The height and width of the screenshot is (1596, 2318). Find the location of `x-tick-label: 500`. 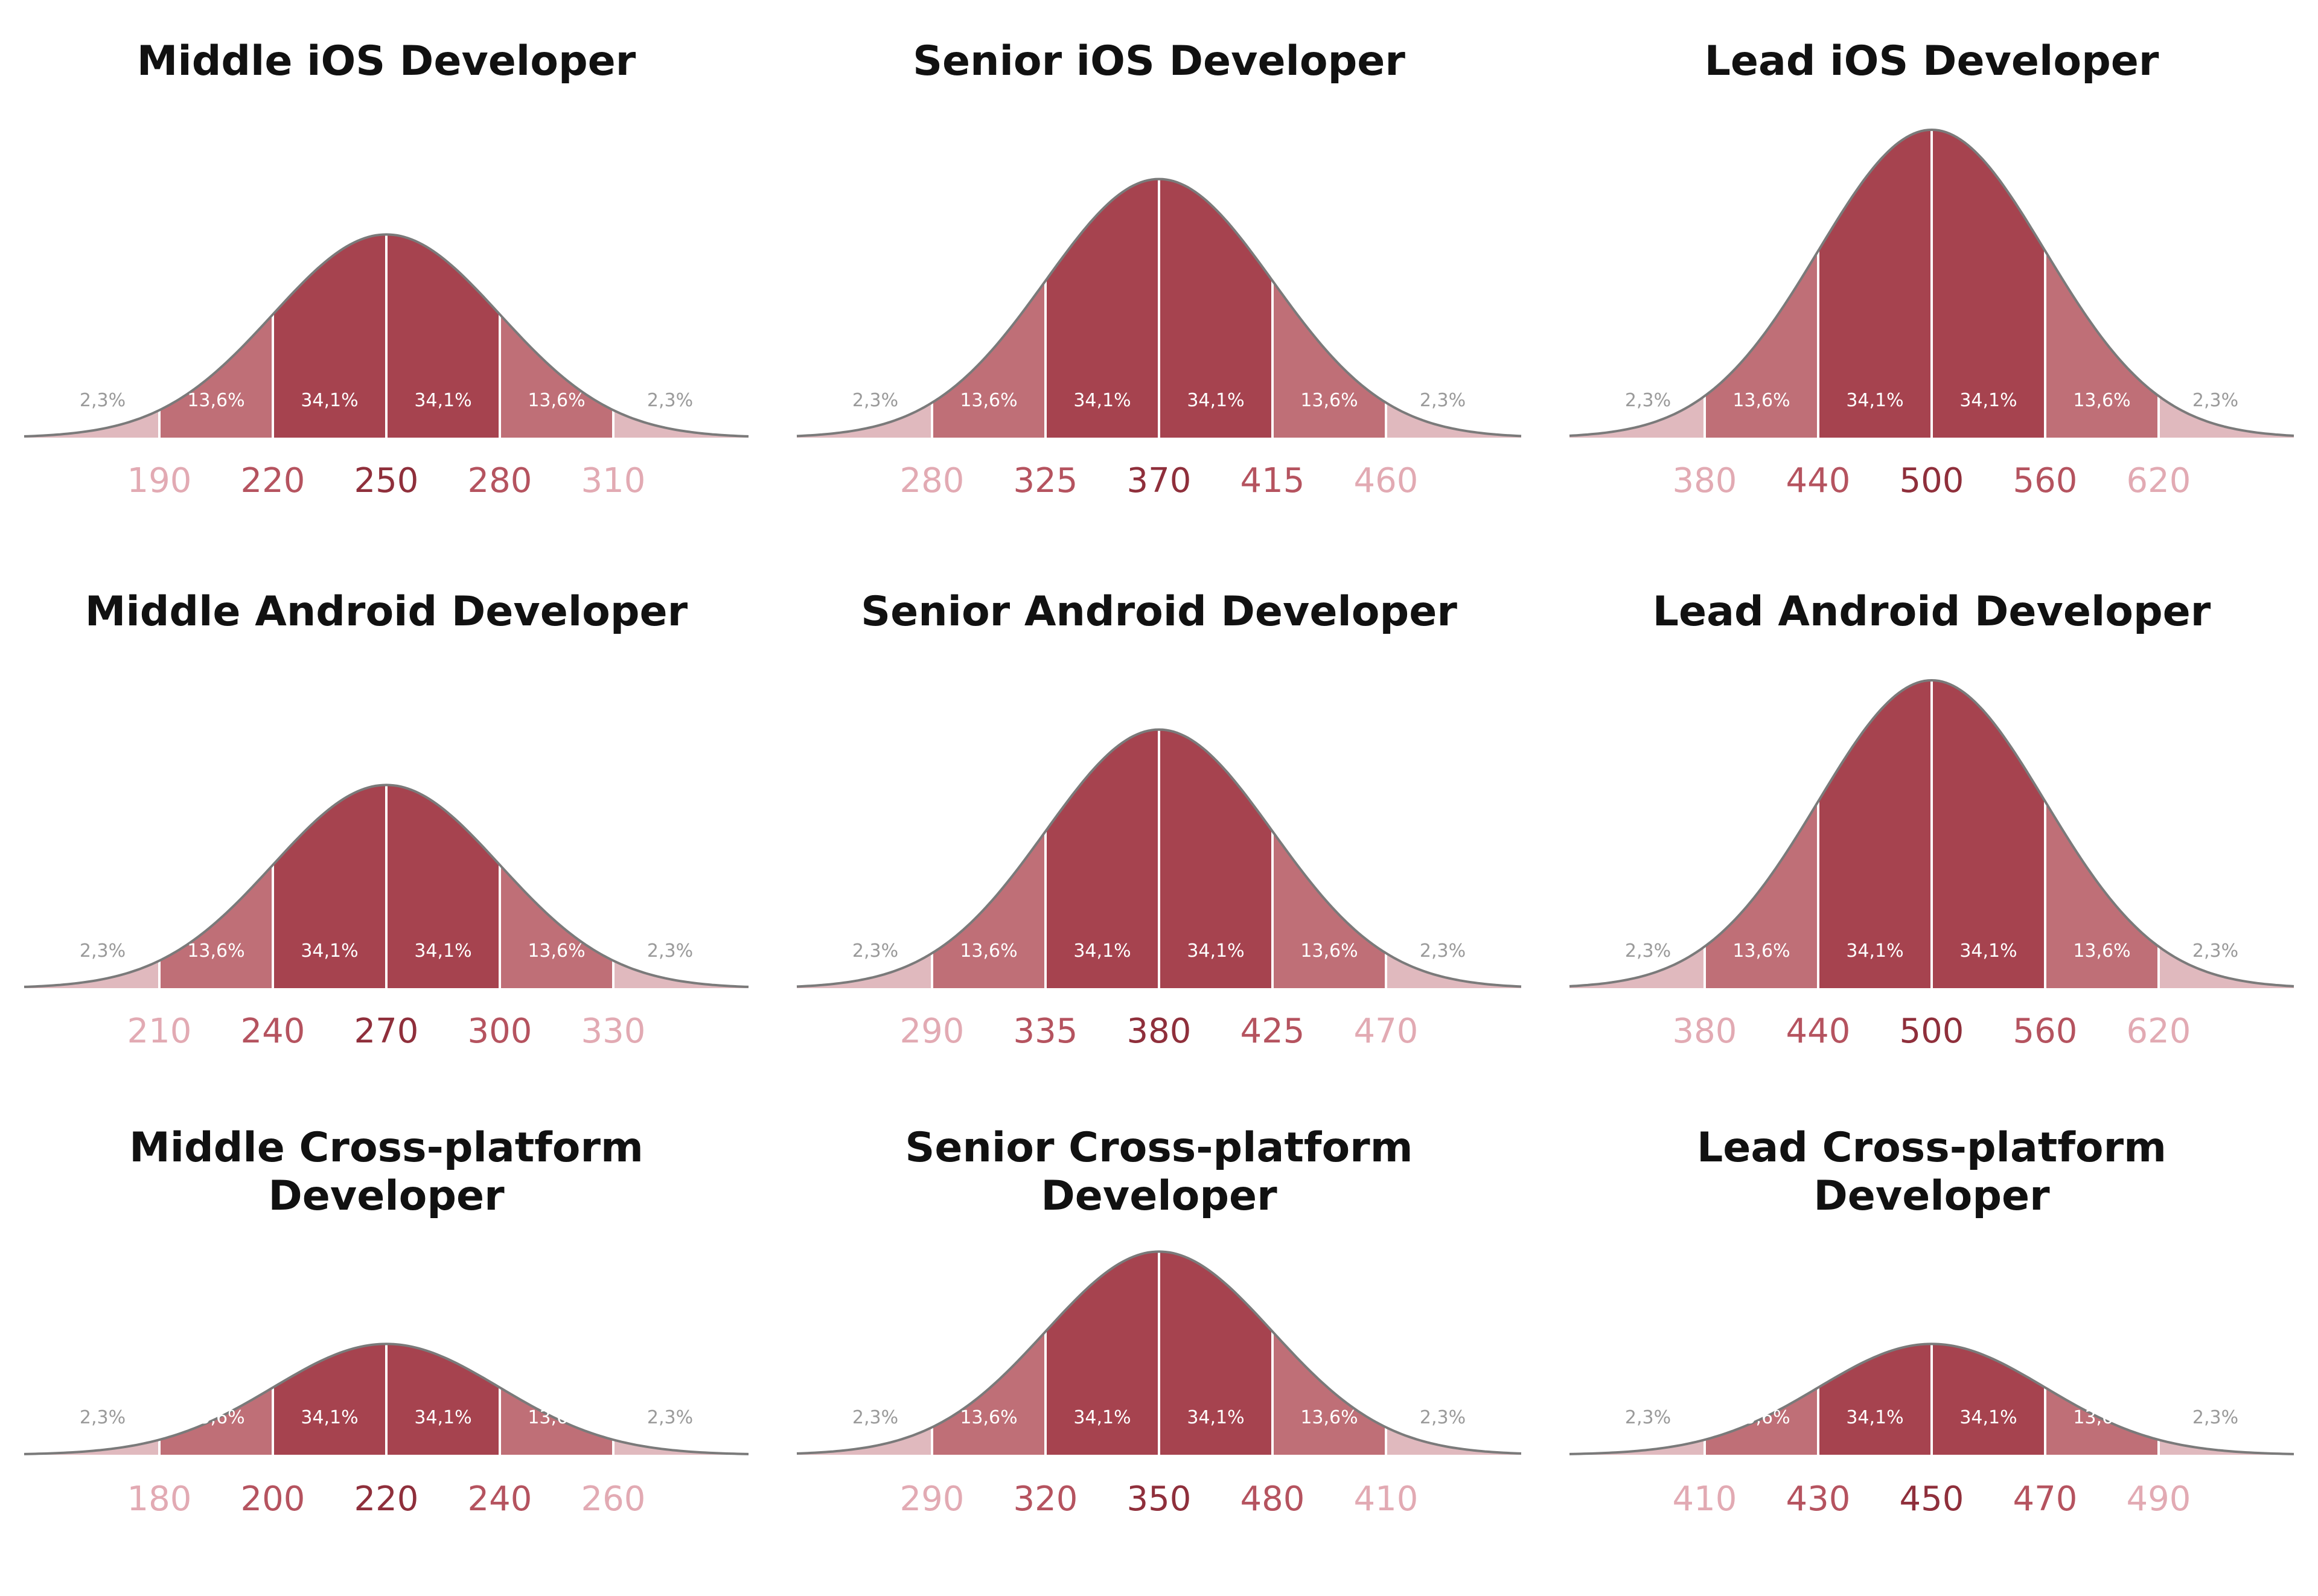

x-tick-label: 500 is located at coordinates (1932, 1031).